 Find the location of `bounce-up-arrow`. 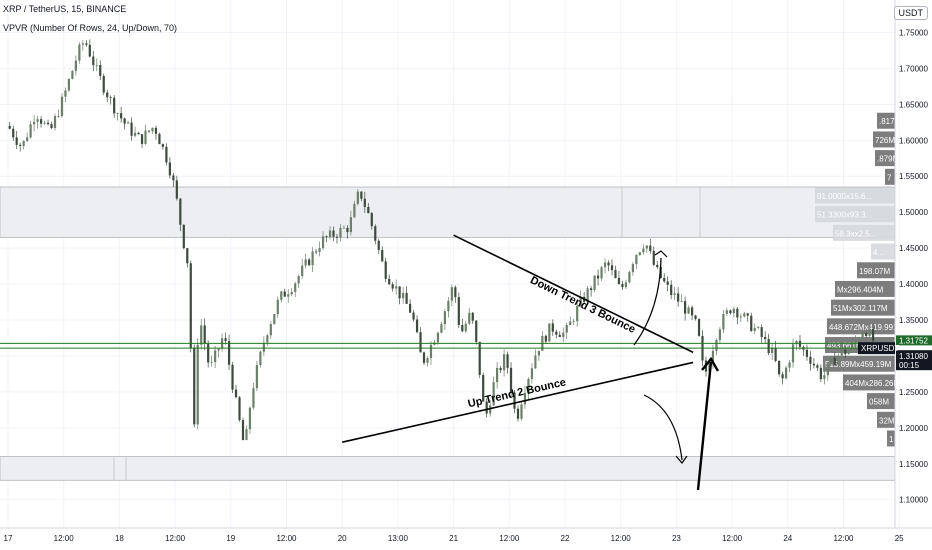

bounce-up-arrow is located at coordinates (704, 426).